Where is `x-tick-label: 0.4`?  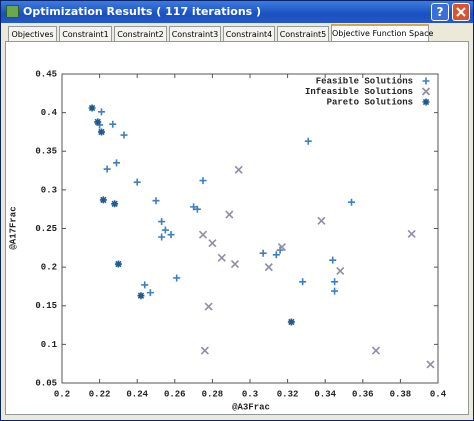
x-tick-label: 0.4 is located at coordinates (438, 394).